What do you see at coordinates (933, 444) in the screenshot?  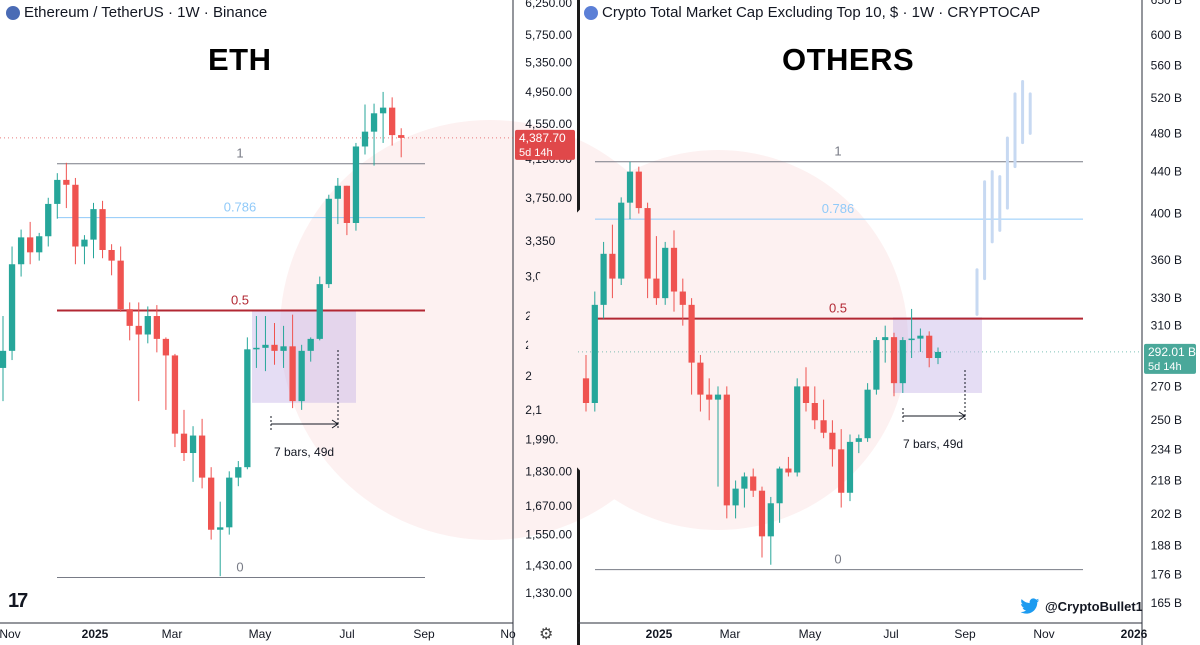 I see `bars-range-label: 7 bars, 49d` at bounding box center [933, 444].